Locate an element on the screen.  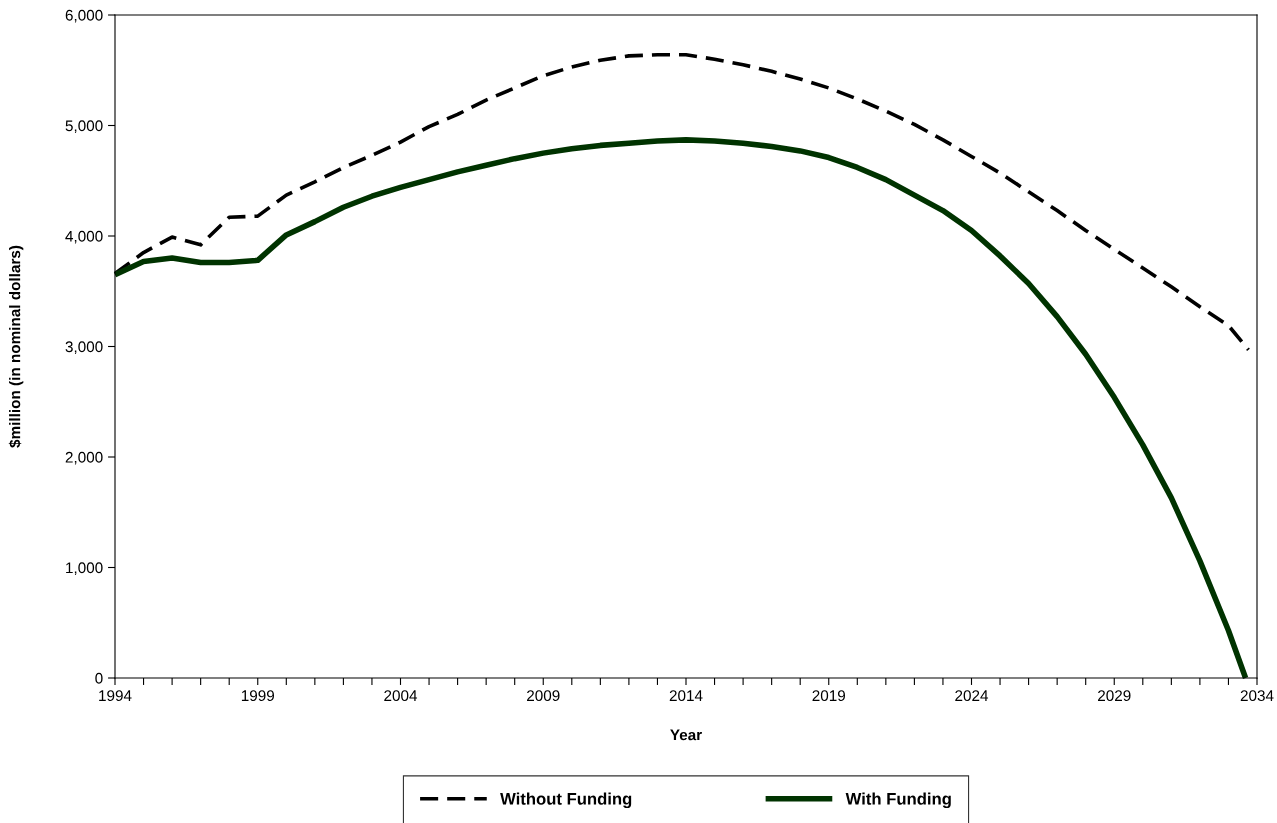
x-tick-label: 2019 is located at coordinates (829, 696).